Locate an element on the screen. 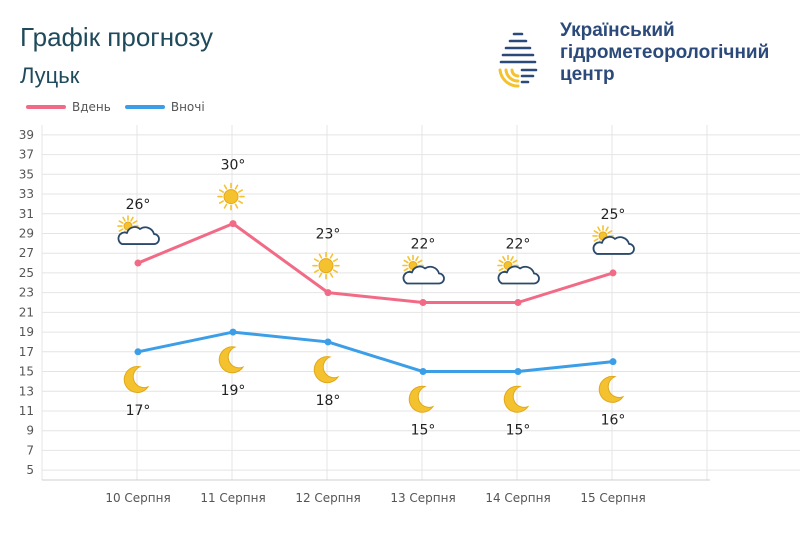 The width and height of the screenshot is (800, 538). x-tick-label: 10 Серпня is located at coordinates (137, 498).